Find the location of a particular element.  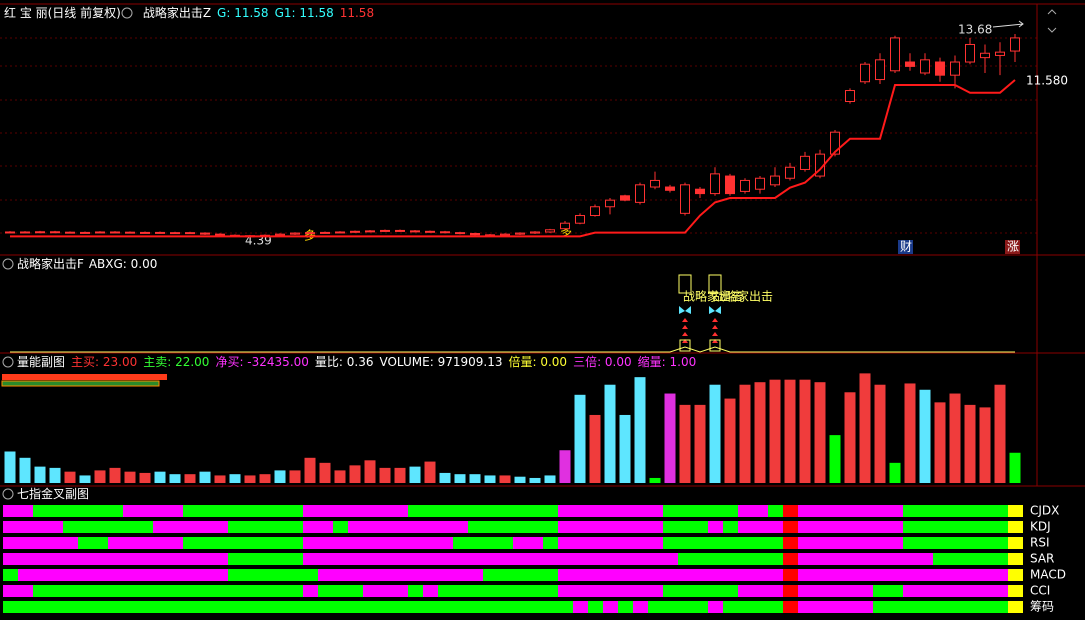

row-label: MACD is located at coordinates (1048, 575).